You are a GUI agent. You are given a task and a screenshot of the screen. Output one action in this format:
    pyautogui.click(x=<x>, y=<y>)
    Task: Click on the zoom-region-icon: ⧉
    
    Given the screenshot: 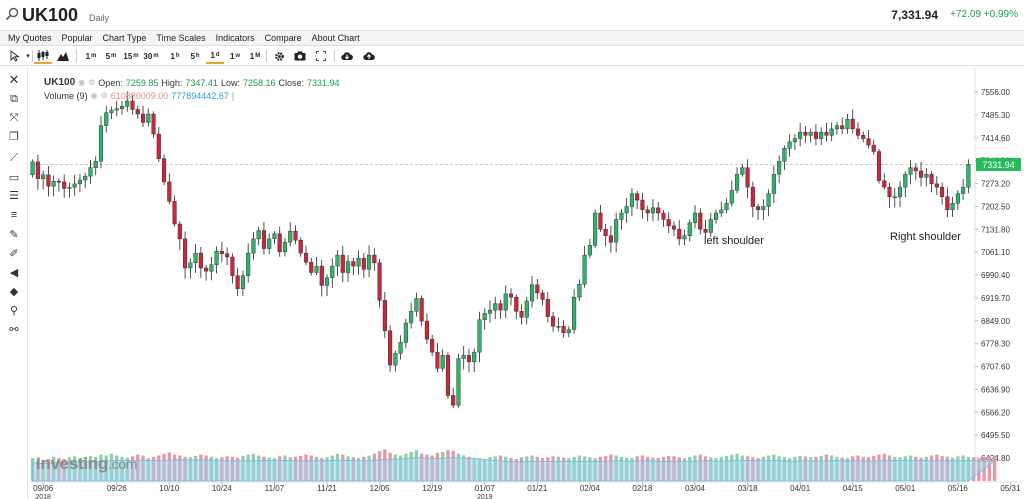 What is the action you would take?
    pyautogui.click(x=14, y=98)
    